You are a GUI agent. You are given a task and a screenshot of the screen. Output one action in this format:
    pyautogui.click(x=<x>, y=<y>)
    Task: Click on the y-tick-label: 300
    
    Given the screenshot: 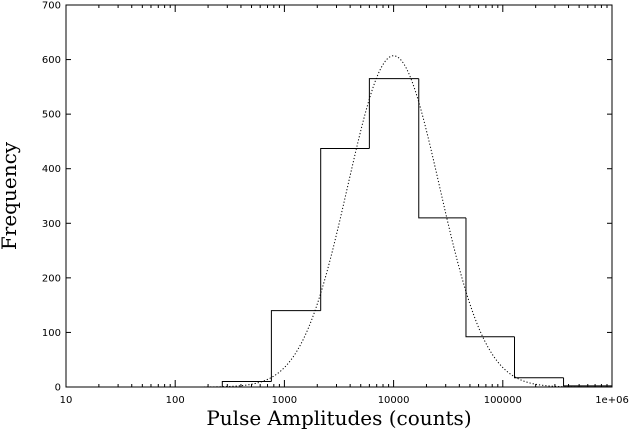 What is the action you would take?
    pyautogui.click(x=51, y=224)
    